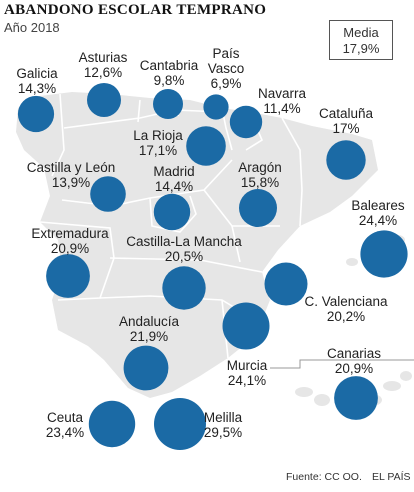 The height and width of the screenshot is (492, 414). I want to click on bubble-catalu-a, so click(346, 160).